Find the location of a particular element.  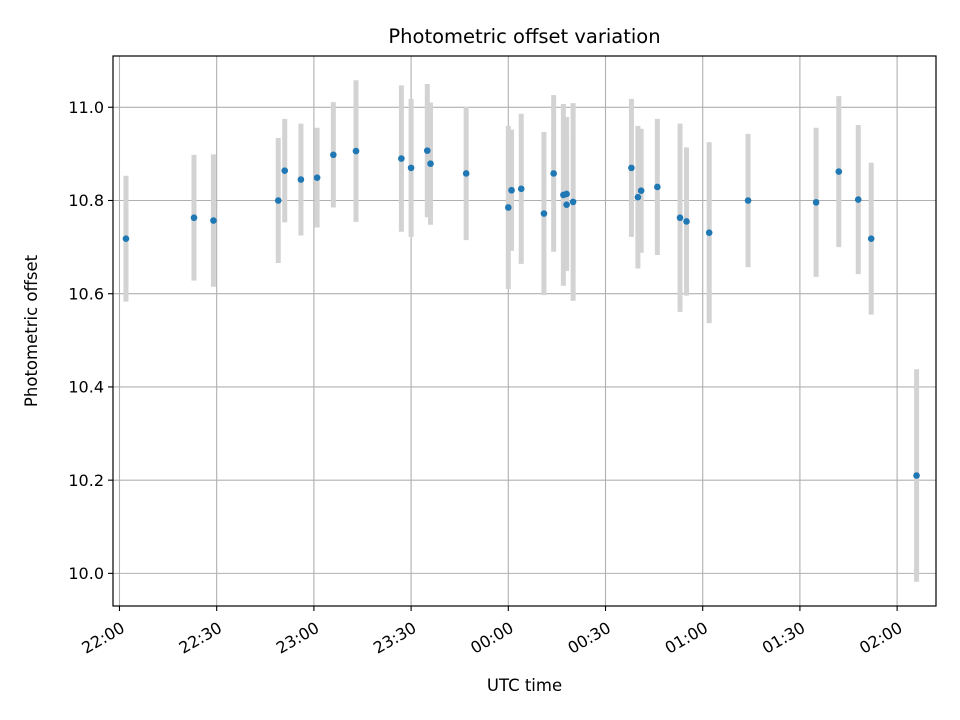

chart-title: Photometric offset variation is located at coordinates (524, 36).